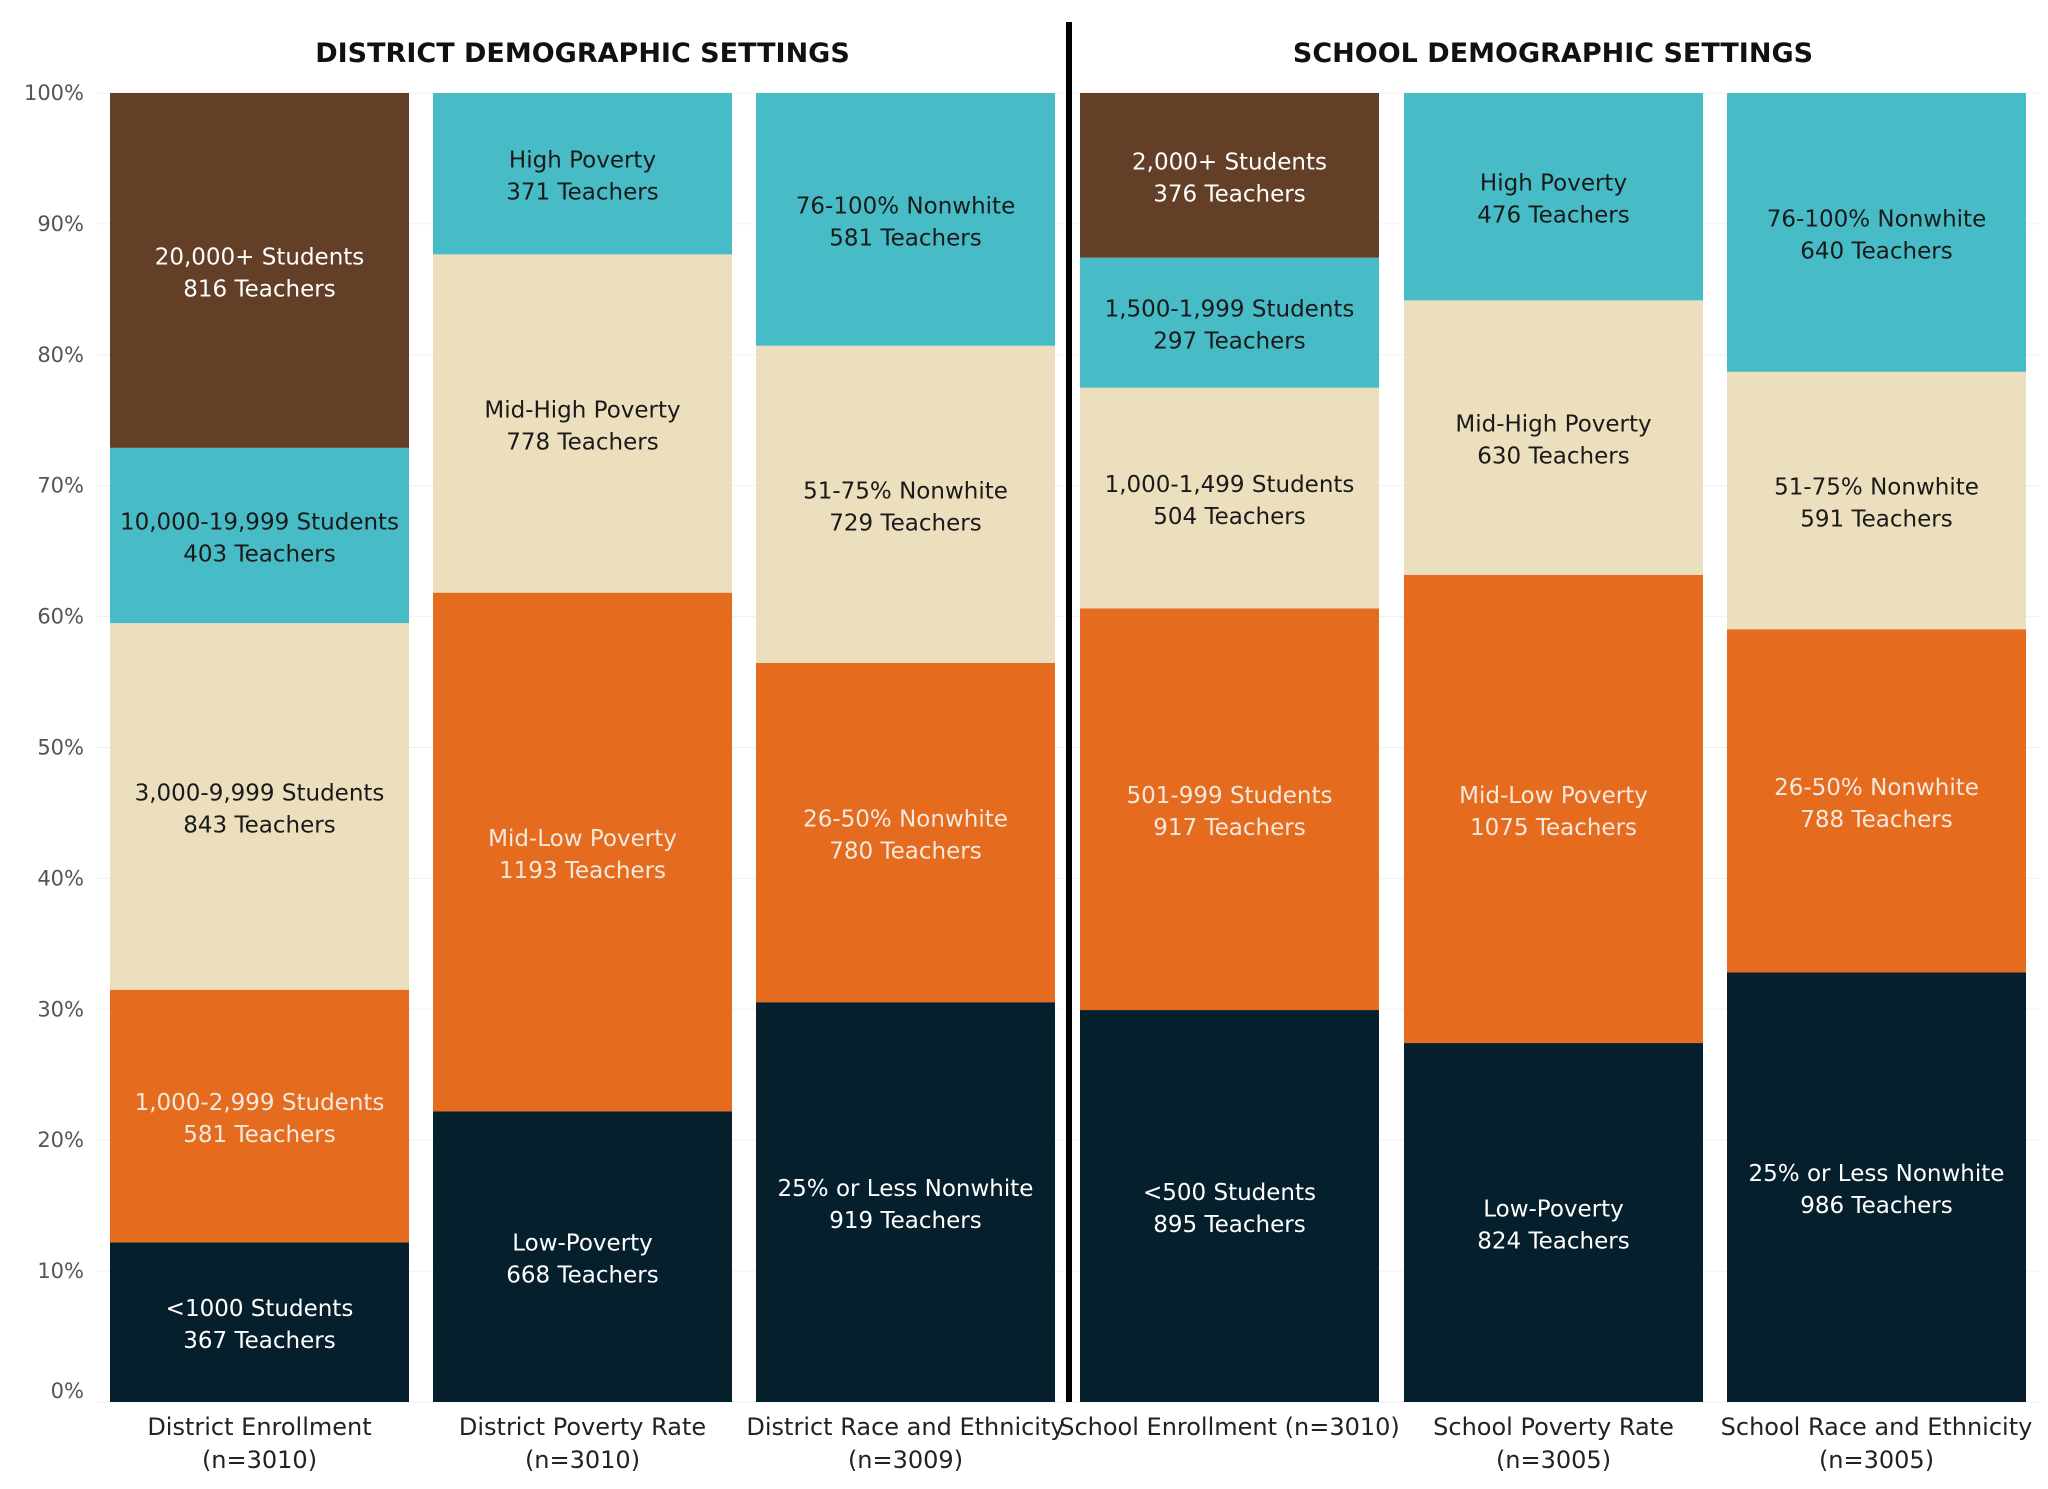 This screenshot has width=2048, height=1489. What do you see at coordinates (60, 878) in the screenshot?
I see `y-tick-label: 40%` at bounding box center [60, 878].